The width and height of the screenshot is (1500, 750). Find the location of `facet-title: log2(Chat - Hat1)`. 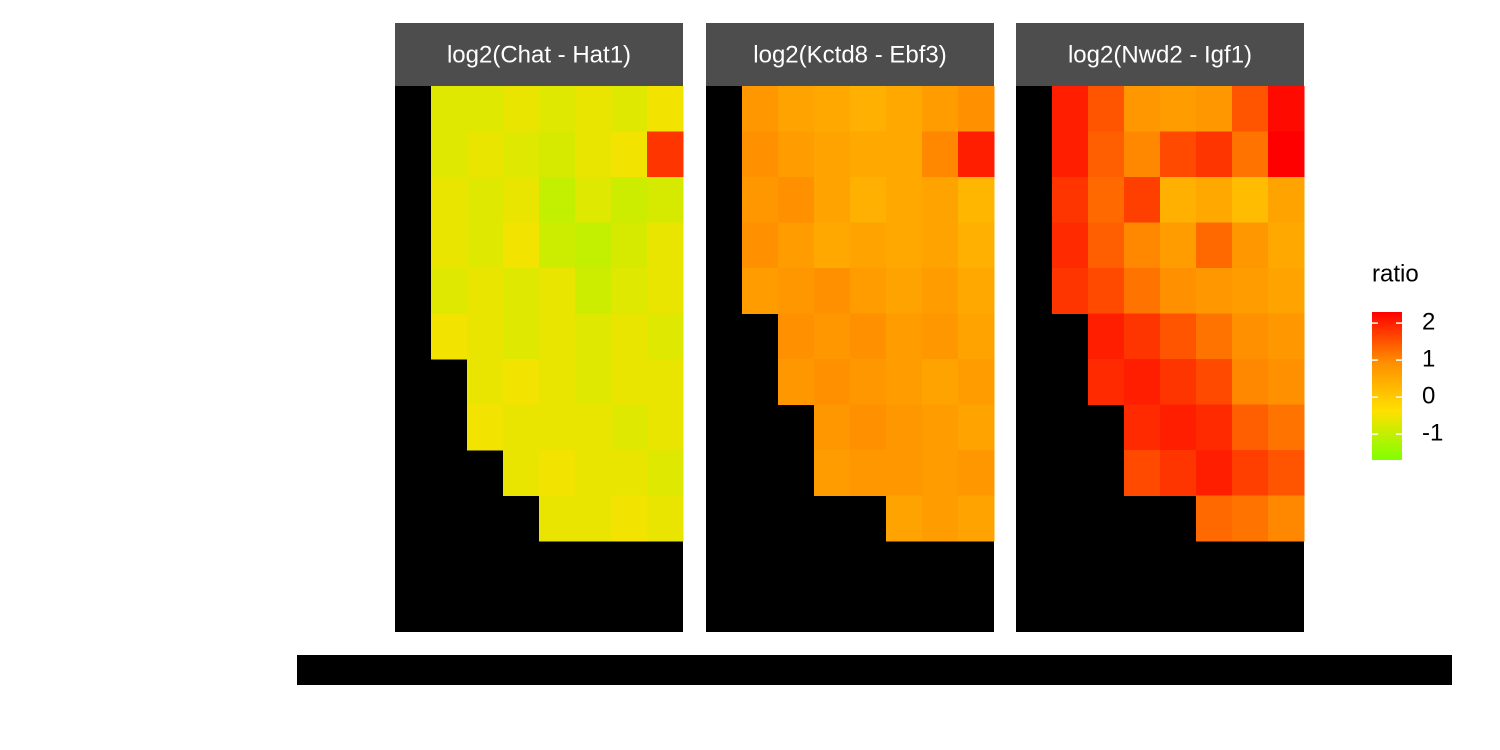

facet-title: log2(Chat - Hat1) is located at coordinates (539, 54).